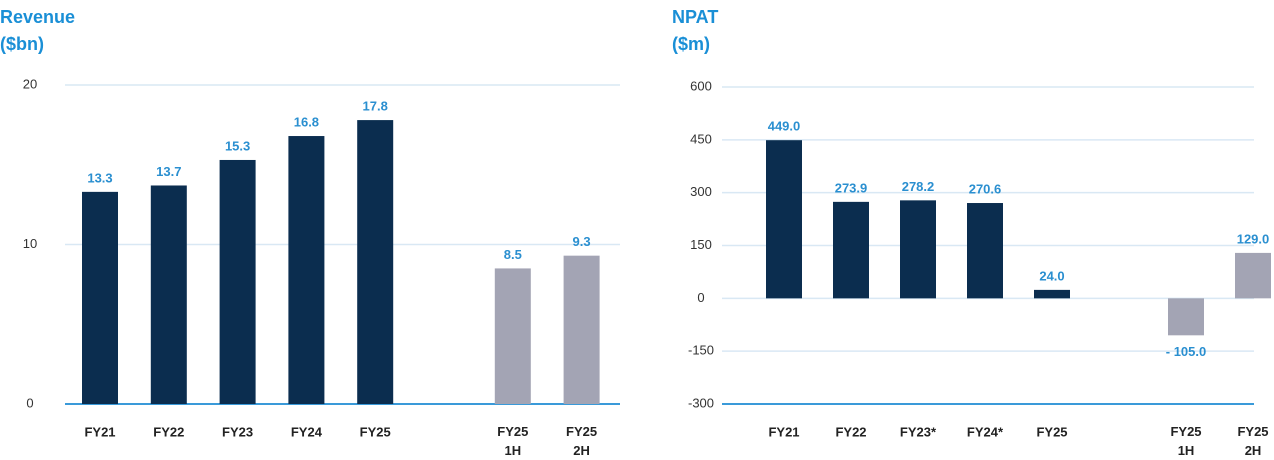 The width and height of the screenshot is (1274, 460). I want to click on y-tick-label: 300, so click(701, 191).